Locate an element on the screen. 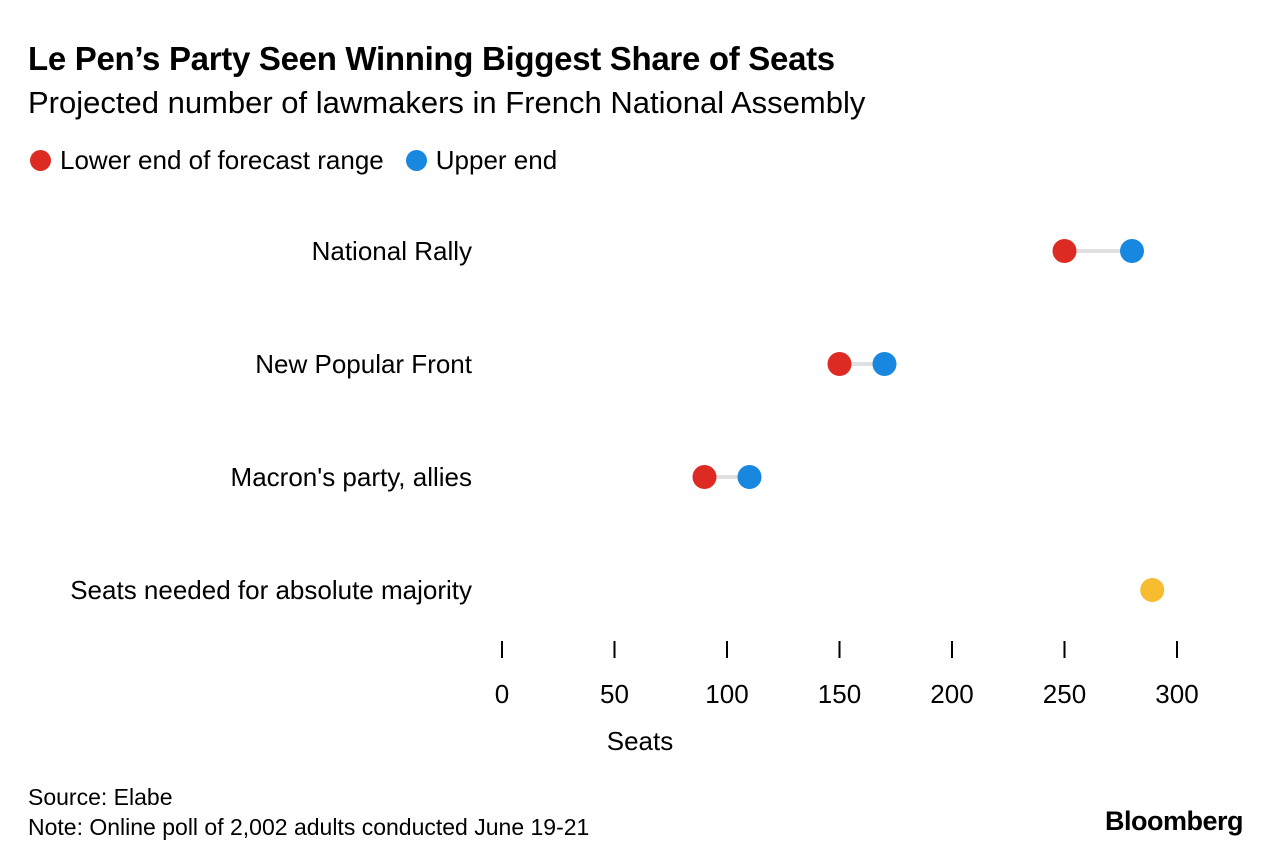 Image resolution: width=1281 pixels, height=866 pixels. legend: Lower end of forecast range Upper end is located at coordinates (304, 160).